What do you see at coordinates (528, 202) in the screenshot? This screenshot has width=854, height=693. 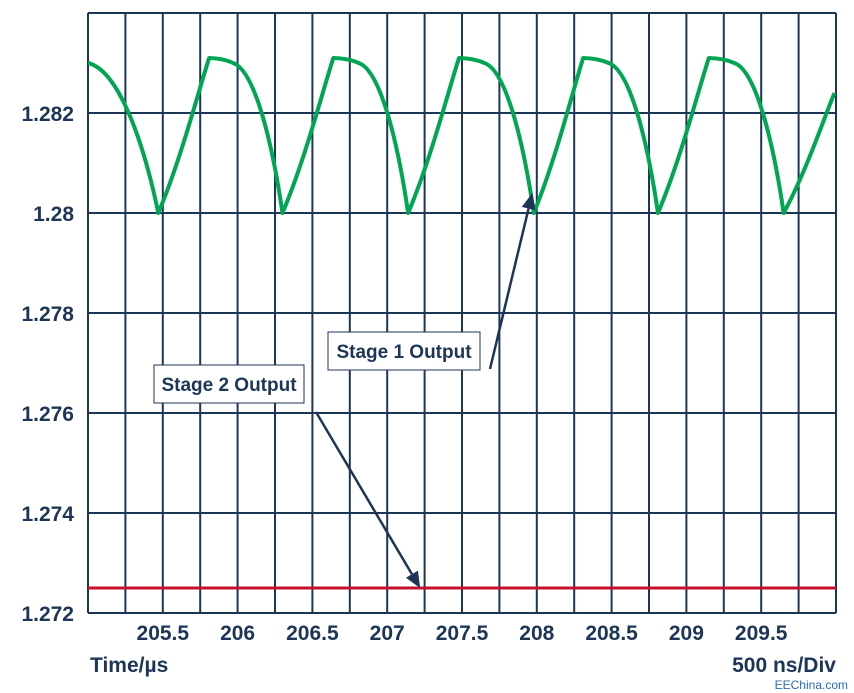 I see `stage1-arrowhead` at bounding box center [528, 202].